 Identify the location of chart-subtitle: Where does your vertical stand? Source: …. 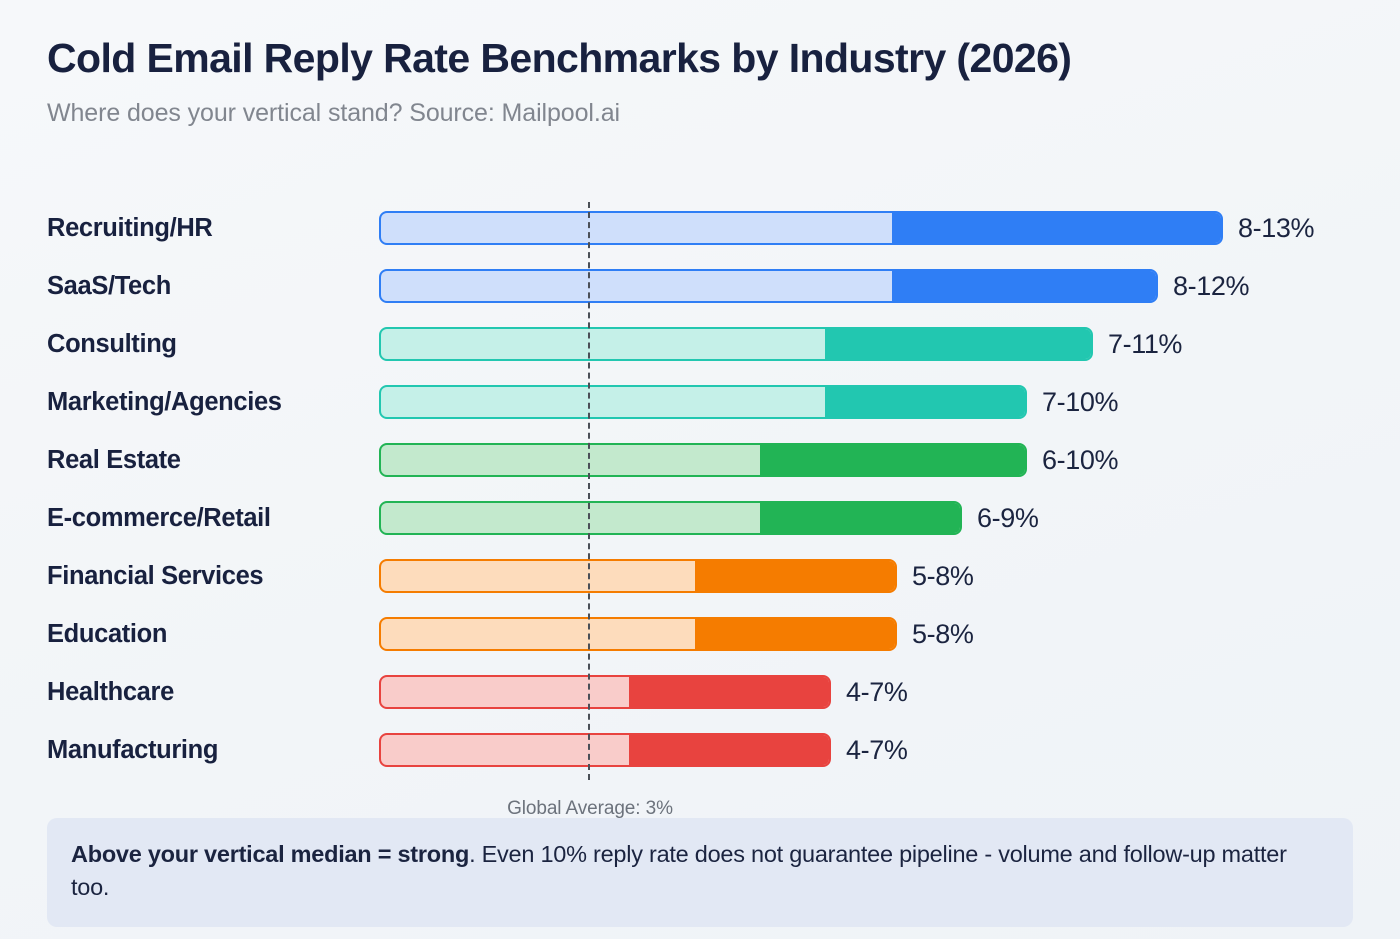
(333, 112).